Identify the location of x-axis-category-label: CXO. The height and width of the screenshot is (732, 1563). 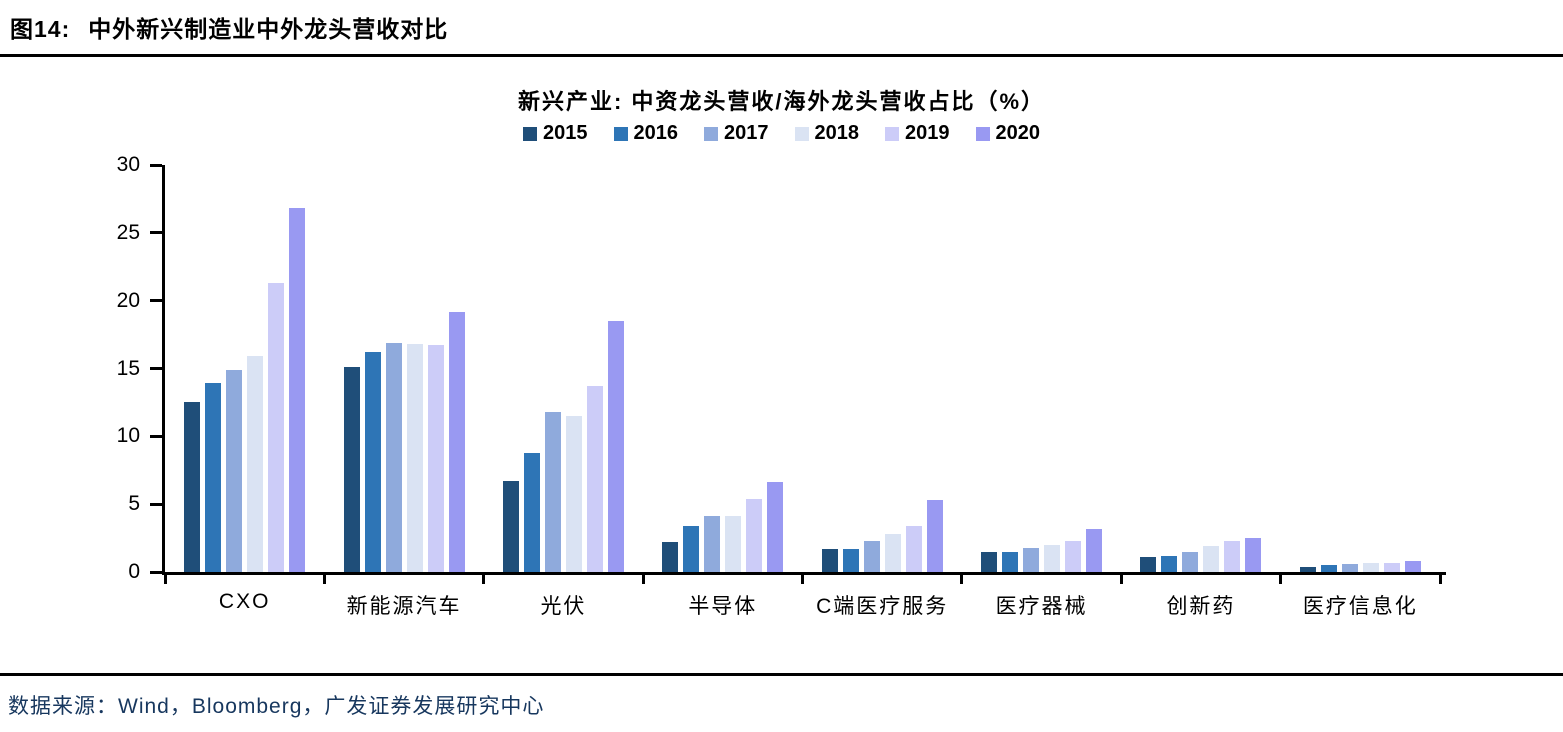
(244, 601).